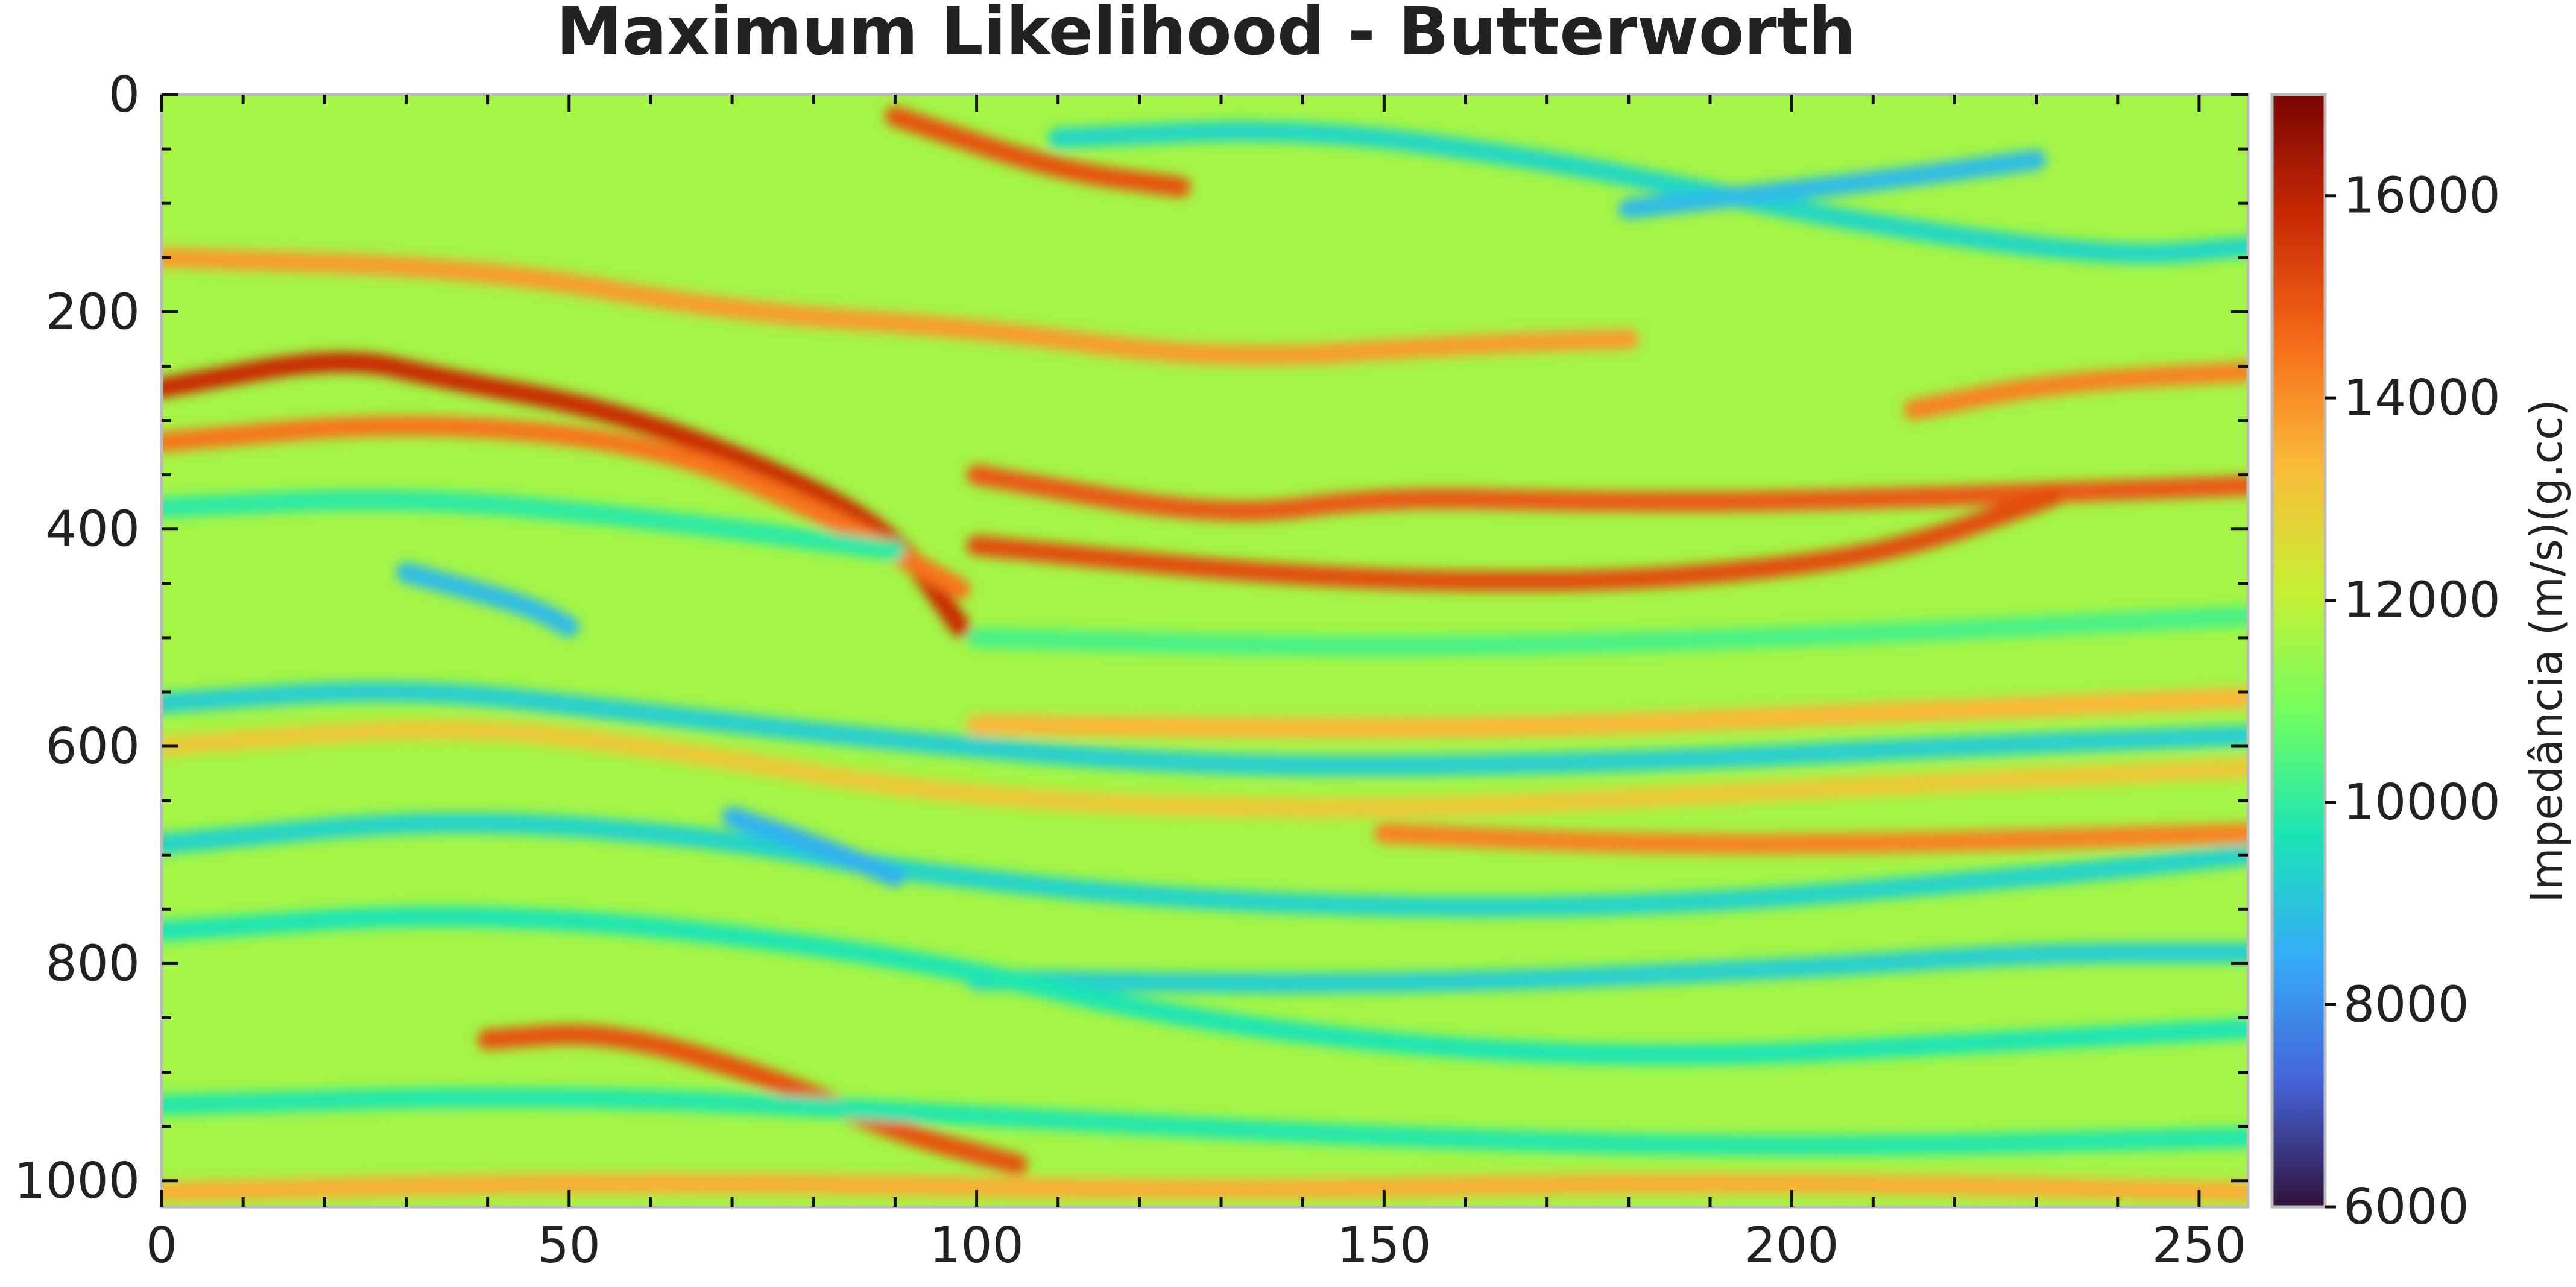  What do you see at coordinates (2546, 650) in the screenshot?
I see `colorbar-label: Impedância (m/s)(g.cc)` at bounding box center [2546, 650].